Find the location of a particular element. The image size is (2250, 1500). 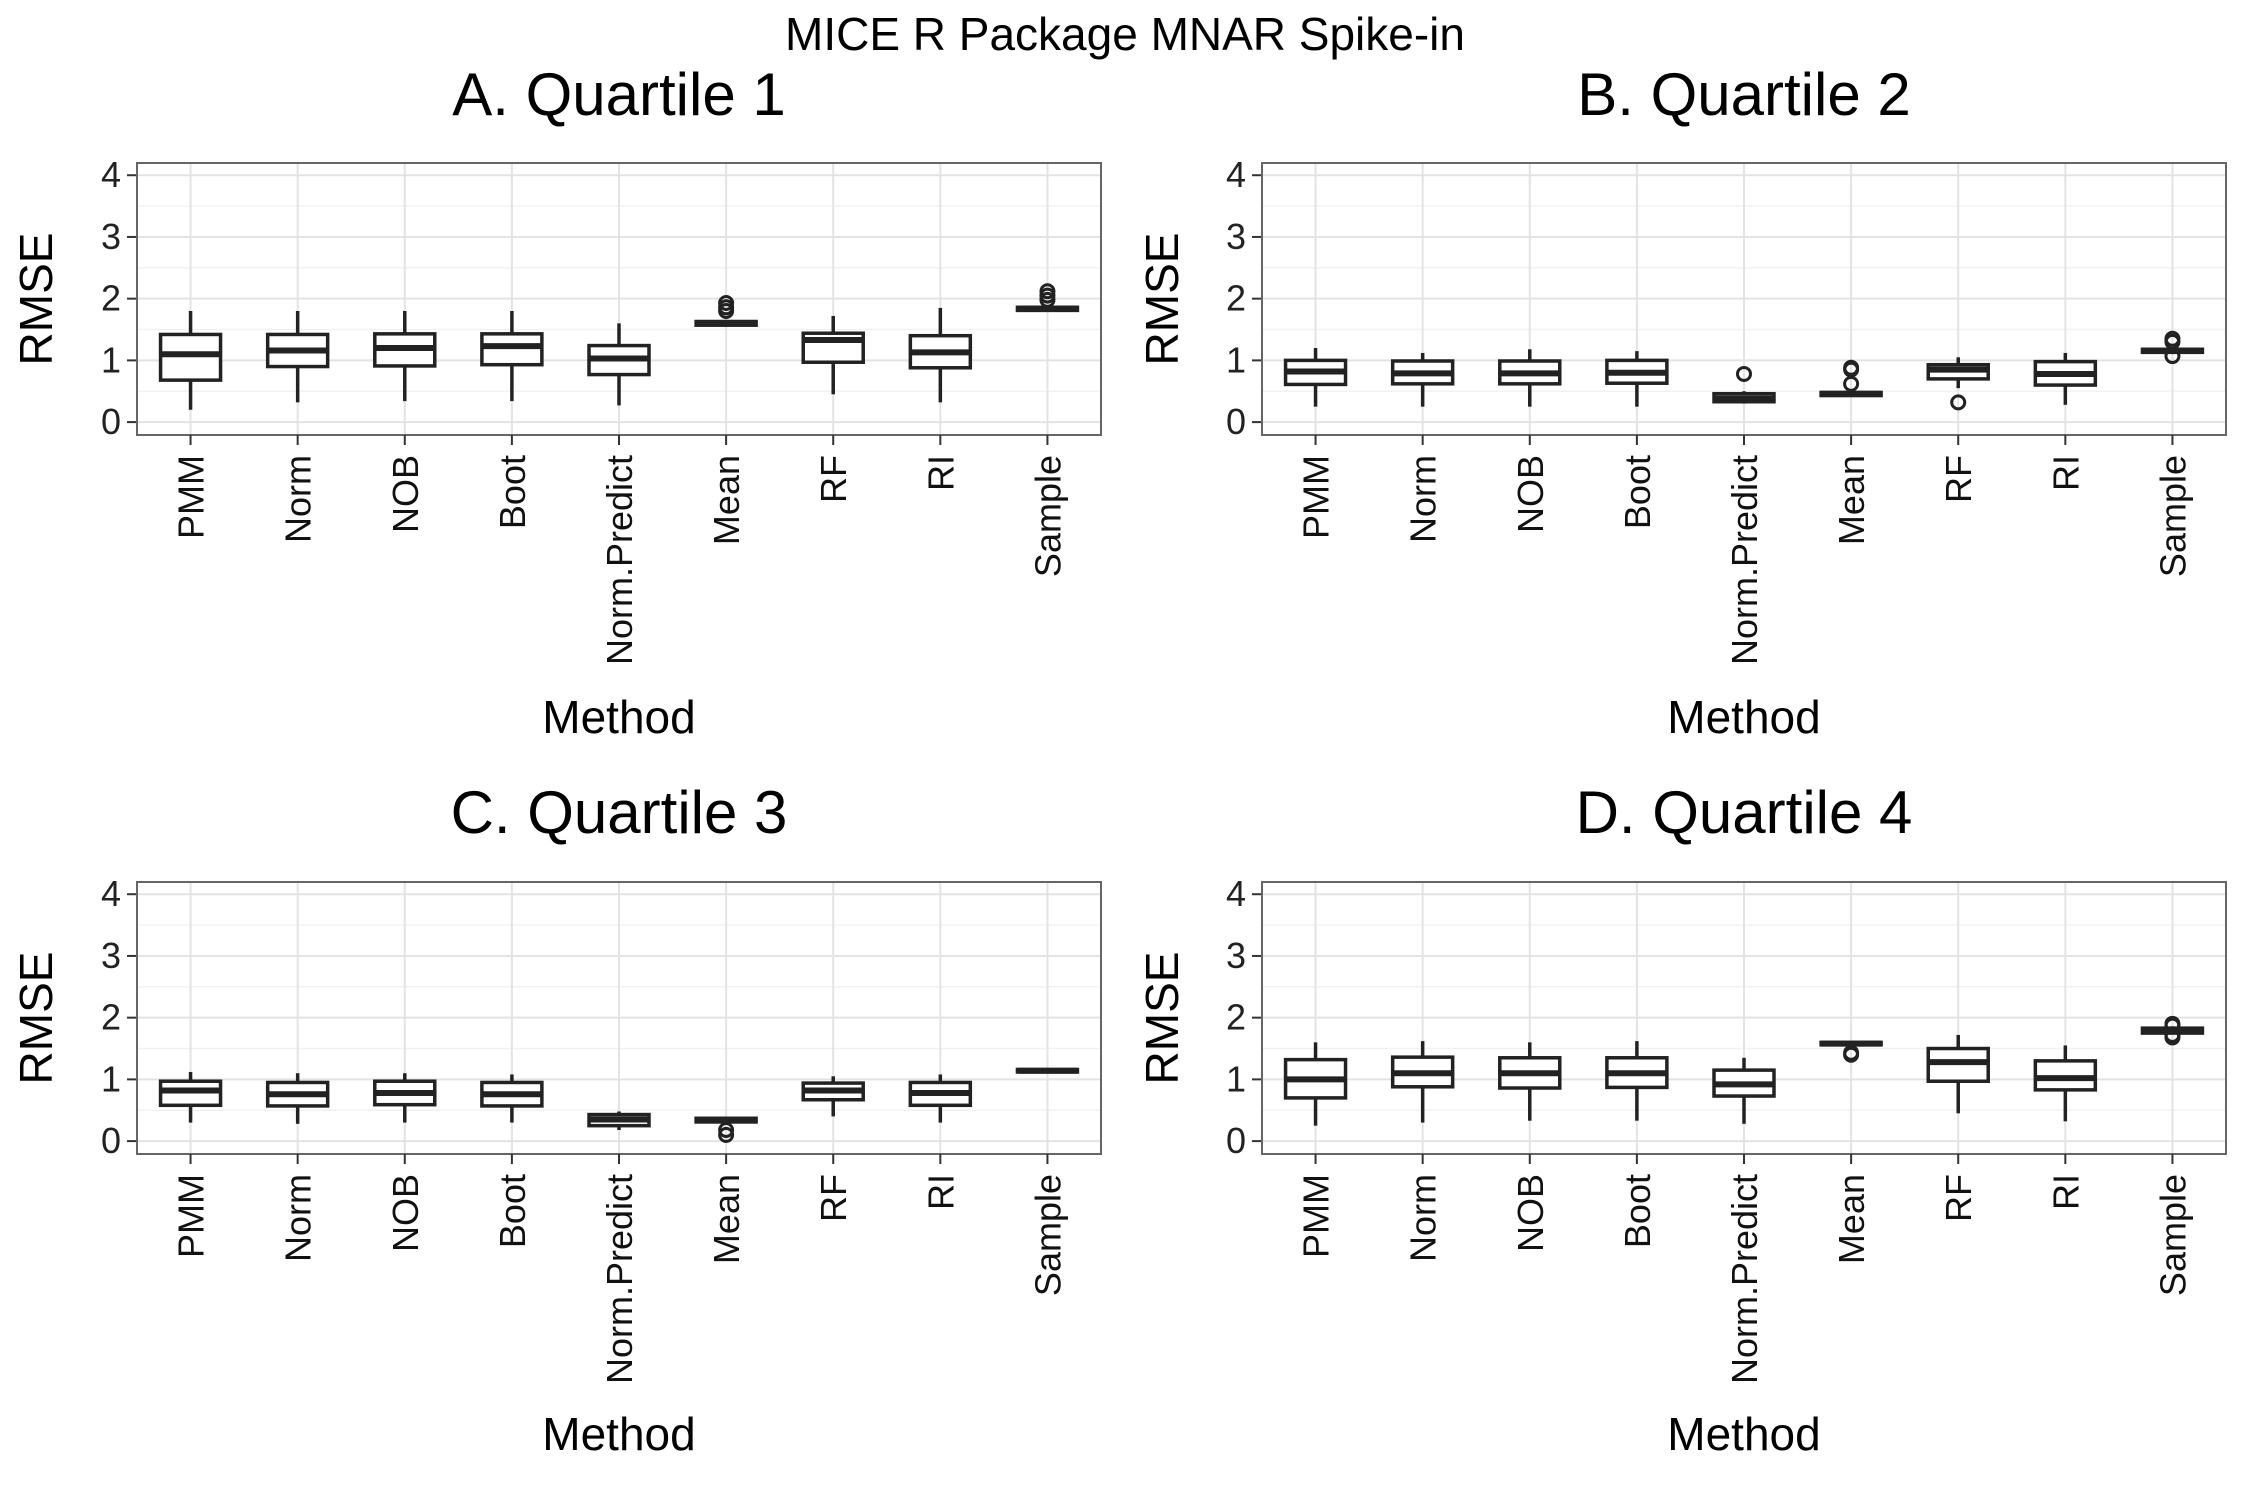

panel-title: A. Quartile 1 is located at coordinates (619, 94).